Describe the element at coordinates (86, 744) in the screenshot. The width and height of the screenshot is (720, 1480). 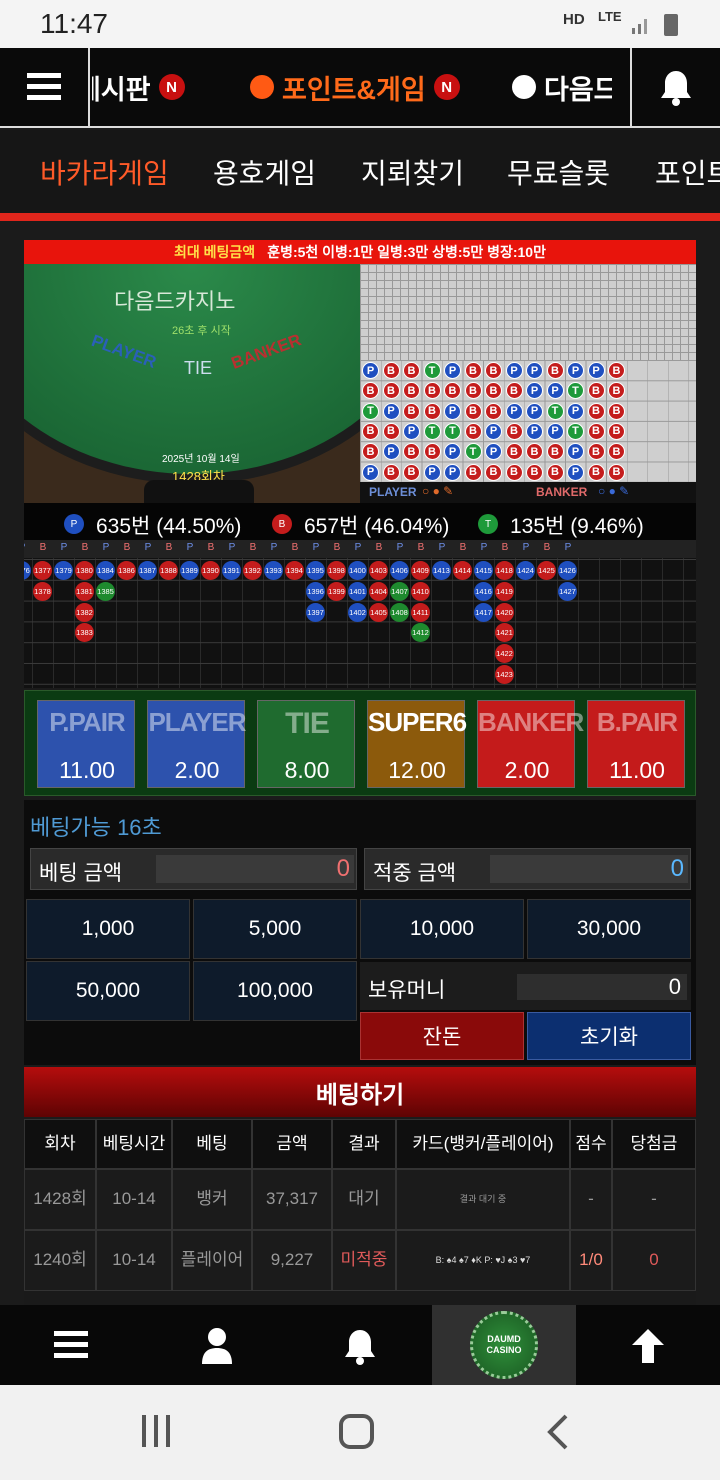
I see `bet-button: P.PAIR 11.00` at that location.